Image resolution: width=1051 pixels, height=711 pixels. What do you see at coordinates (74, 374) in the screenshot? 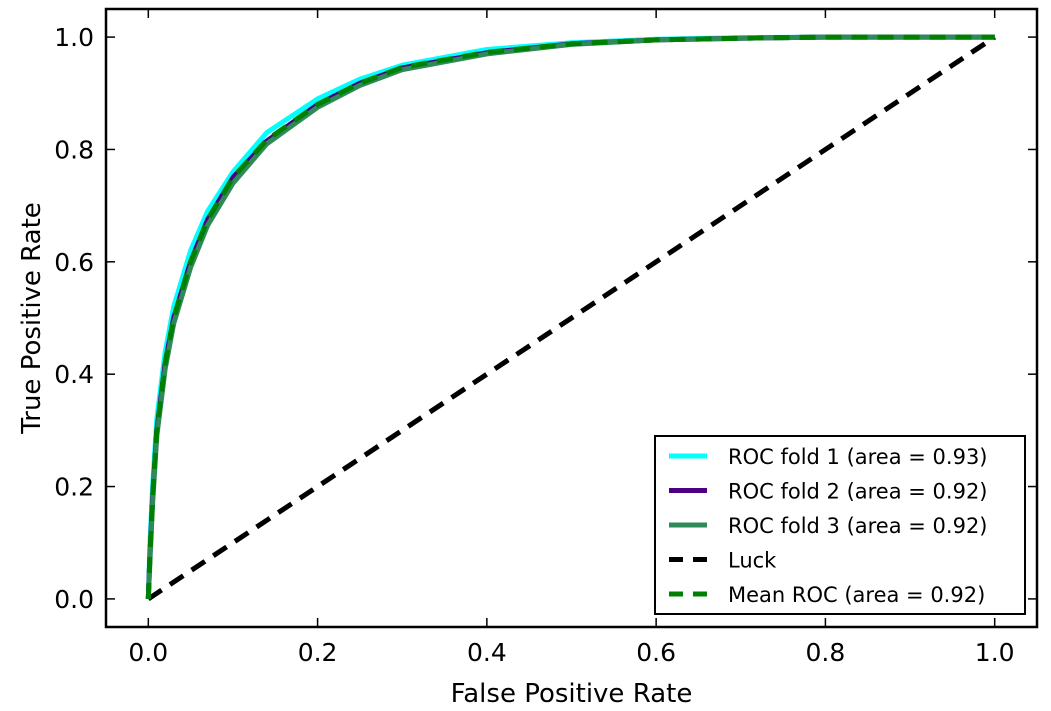
I see `y-tick-label: 0.4` at bounding box center [74, 374].